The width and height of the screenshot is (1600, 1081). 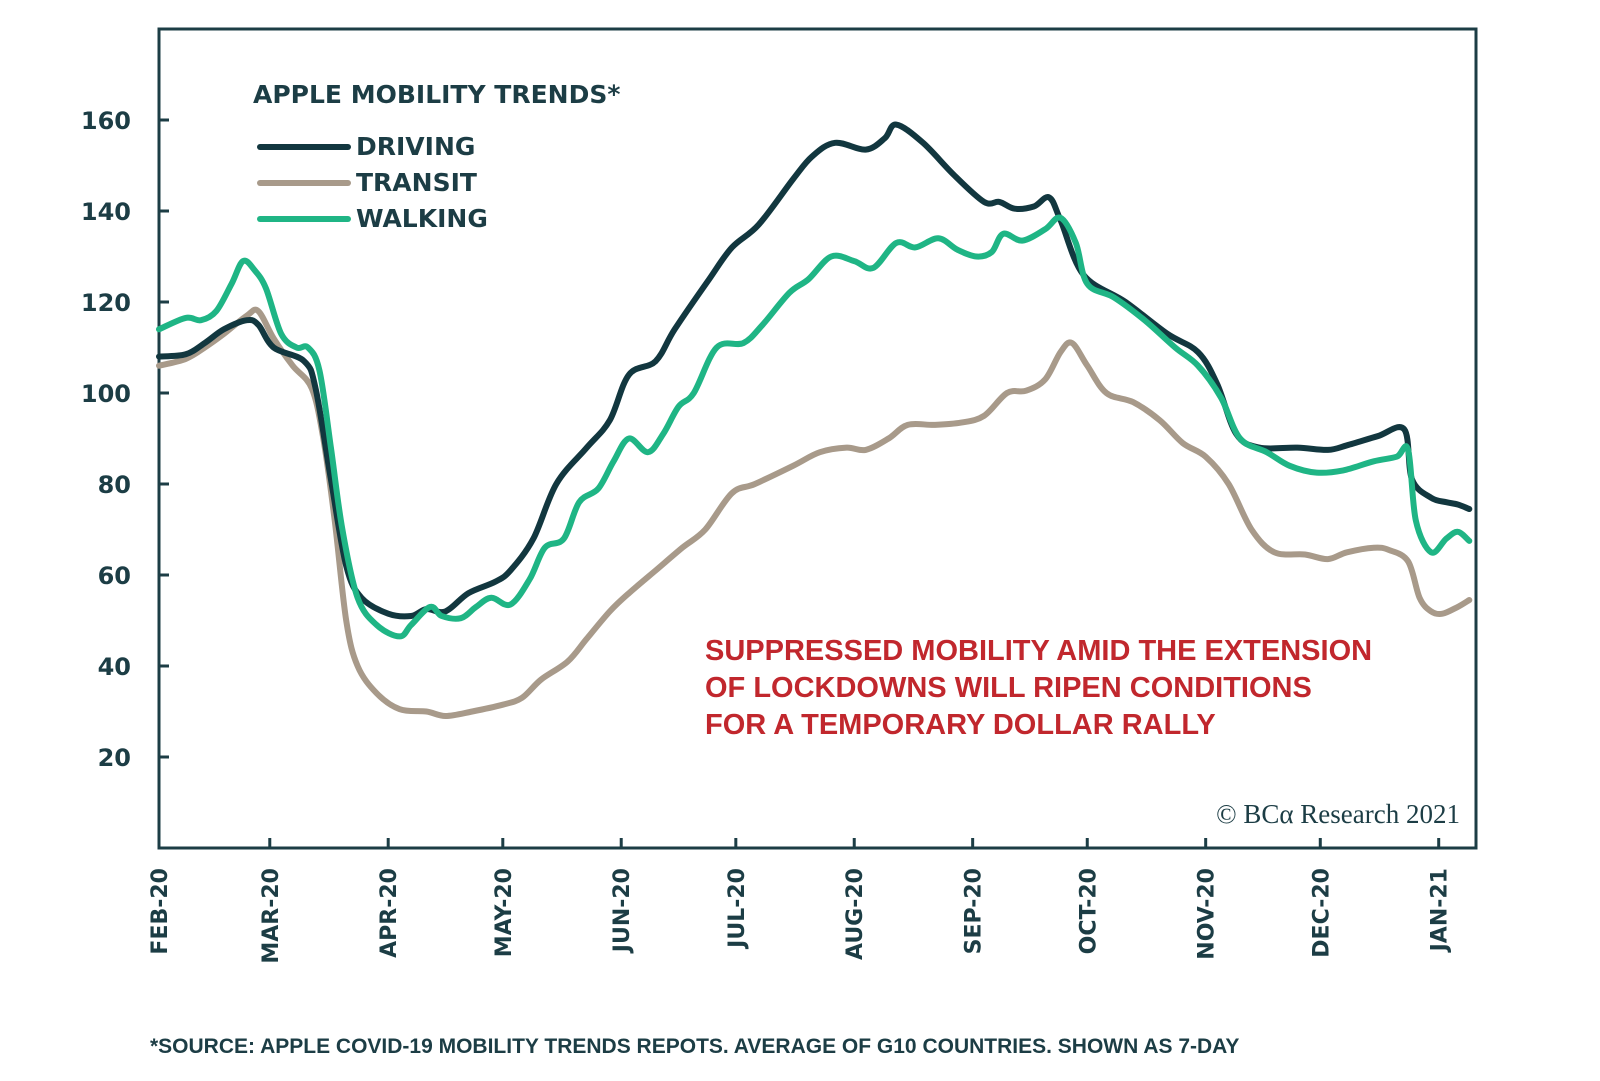 What do you see at coordinates (1038, 651) in the screenshot?
I see `annotation-line-1: SUPPRESSED MOBILITY AMID THE EXTENSION` at bounding box center [1038, 651].